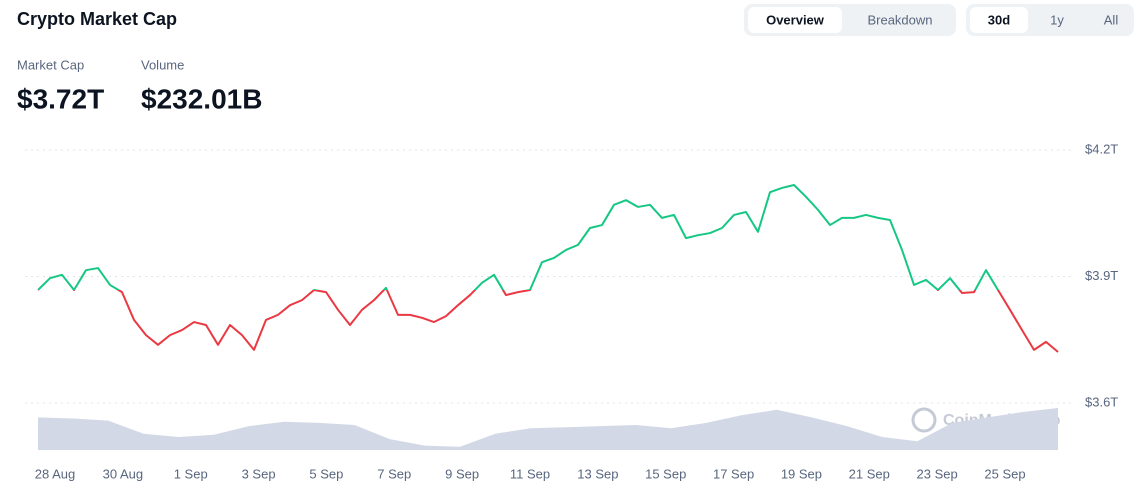 The width and height of the screenshot is (1134, 485). What do you see at coordinates (924, 420) in the screenshot?
I see `watermark-logo` at bounding box center [924, 420].